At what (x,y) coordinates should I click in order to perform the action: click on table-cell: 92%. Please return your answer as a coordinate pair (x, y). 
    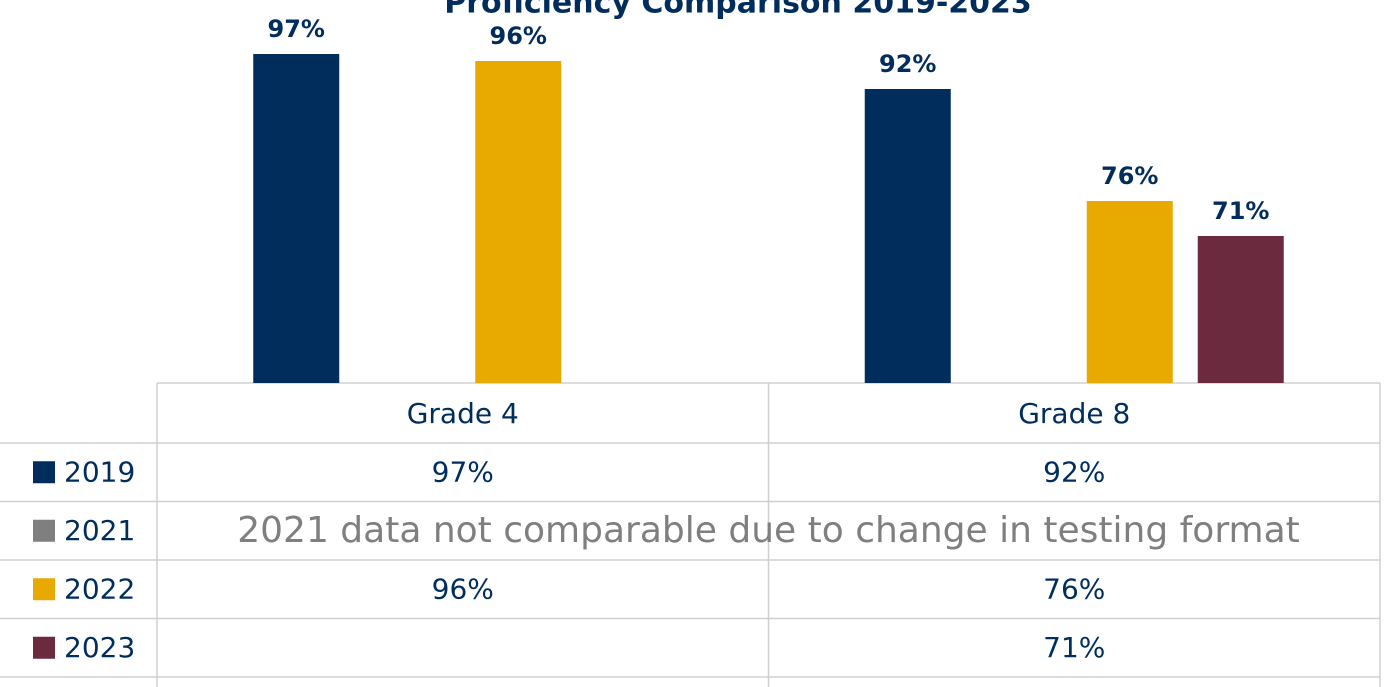
    Looking at the image, I should click on (1074, 471).